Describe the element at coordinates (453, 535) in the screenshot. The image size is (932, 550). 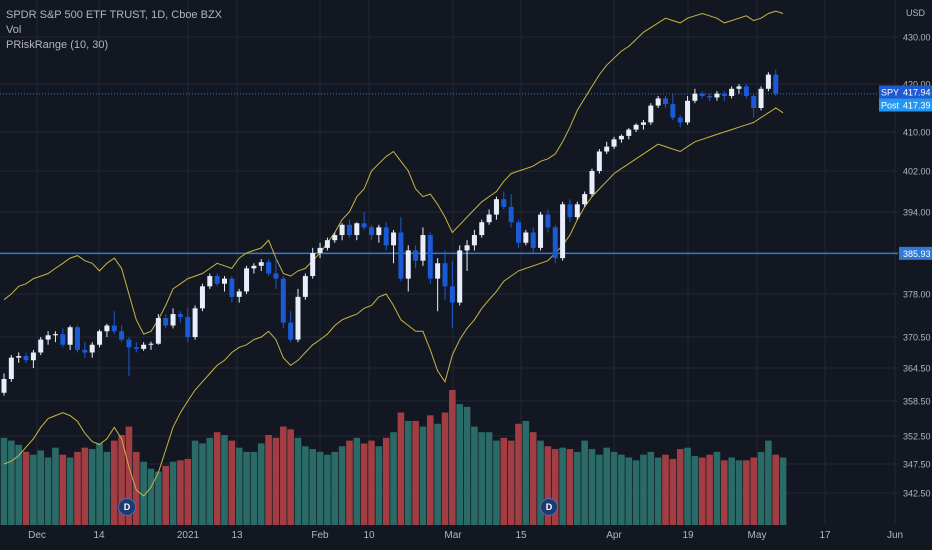
I see `time-axis-tick-label: Mar` at that location.